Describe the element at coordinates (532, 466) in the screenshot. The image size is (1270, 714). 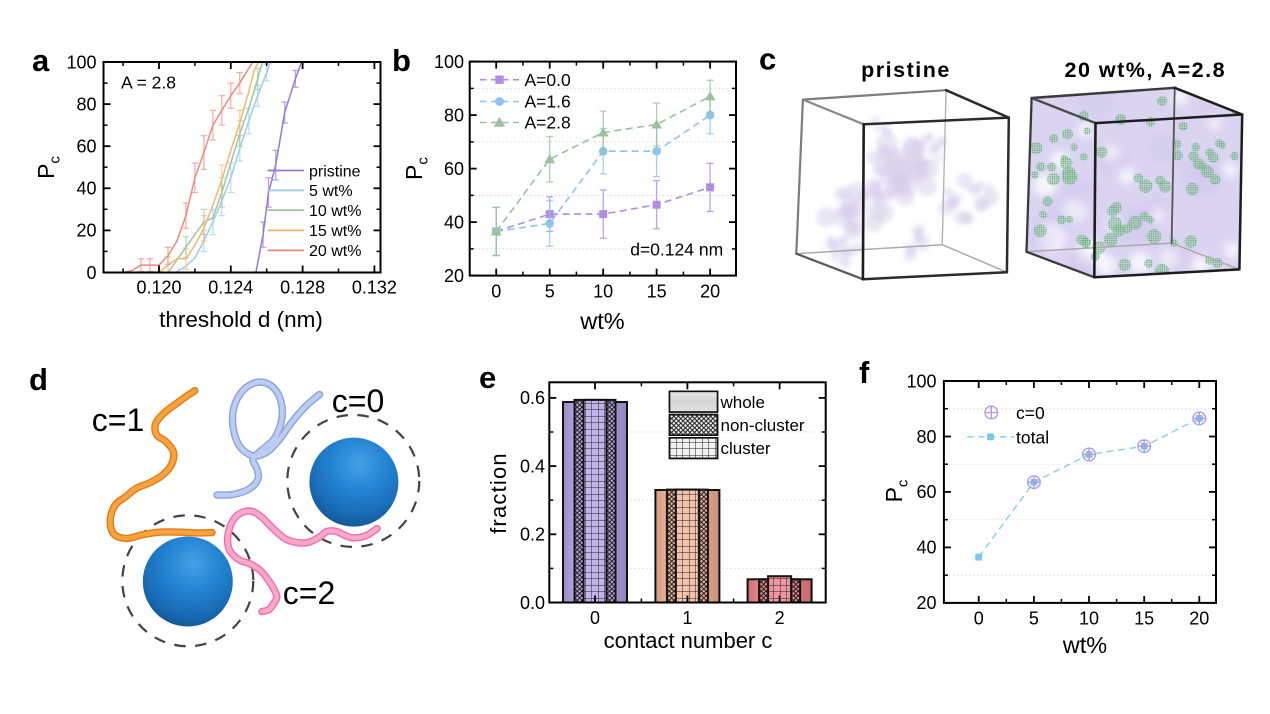
I see `svg-text: 0.4` at that location.